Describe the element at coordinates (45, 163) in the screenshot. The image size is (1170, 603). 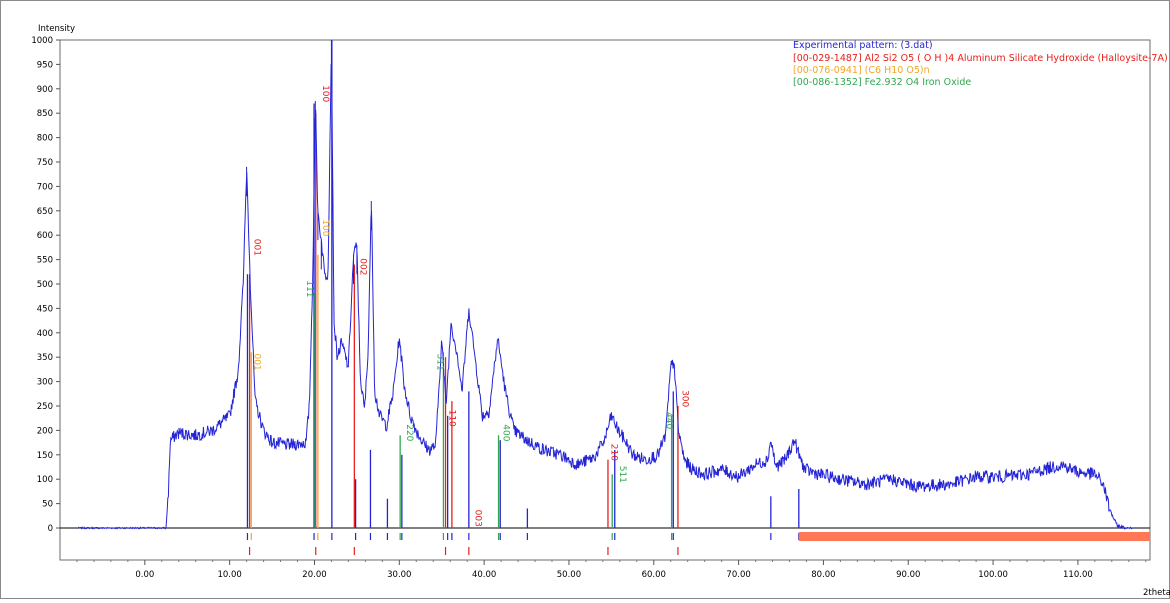
I see `y-tick-label: 750` at that location.